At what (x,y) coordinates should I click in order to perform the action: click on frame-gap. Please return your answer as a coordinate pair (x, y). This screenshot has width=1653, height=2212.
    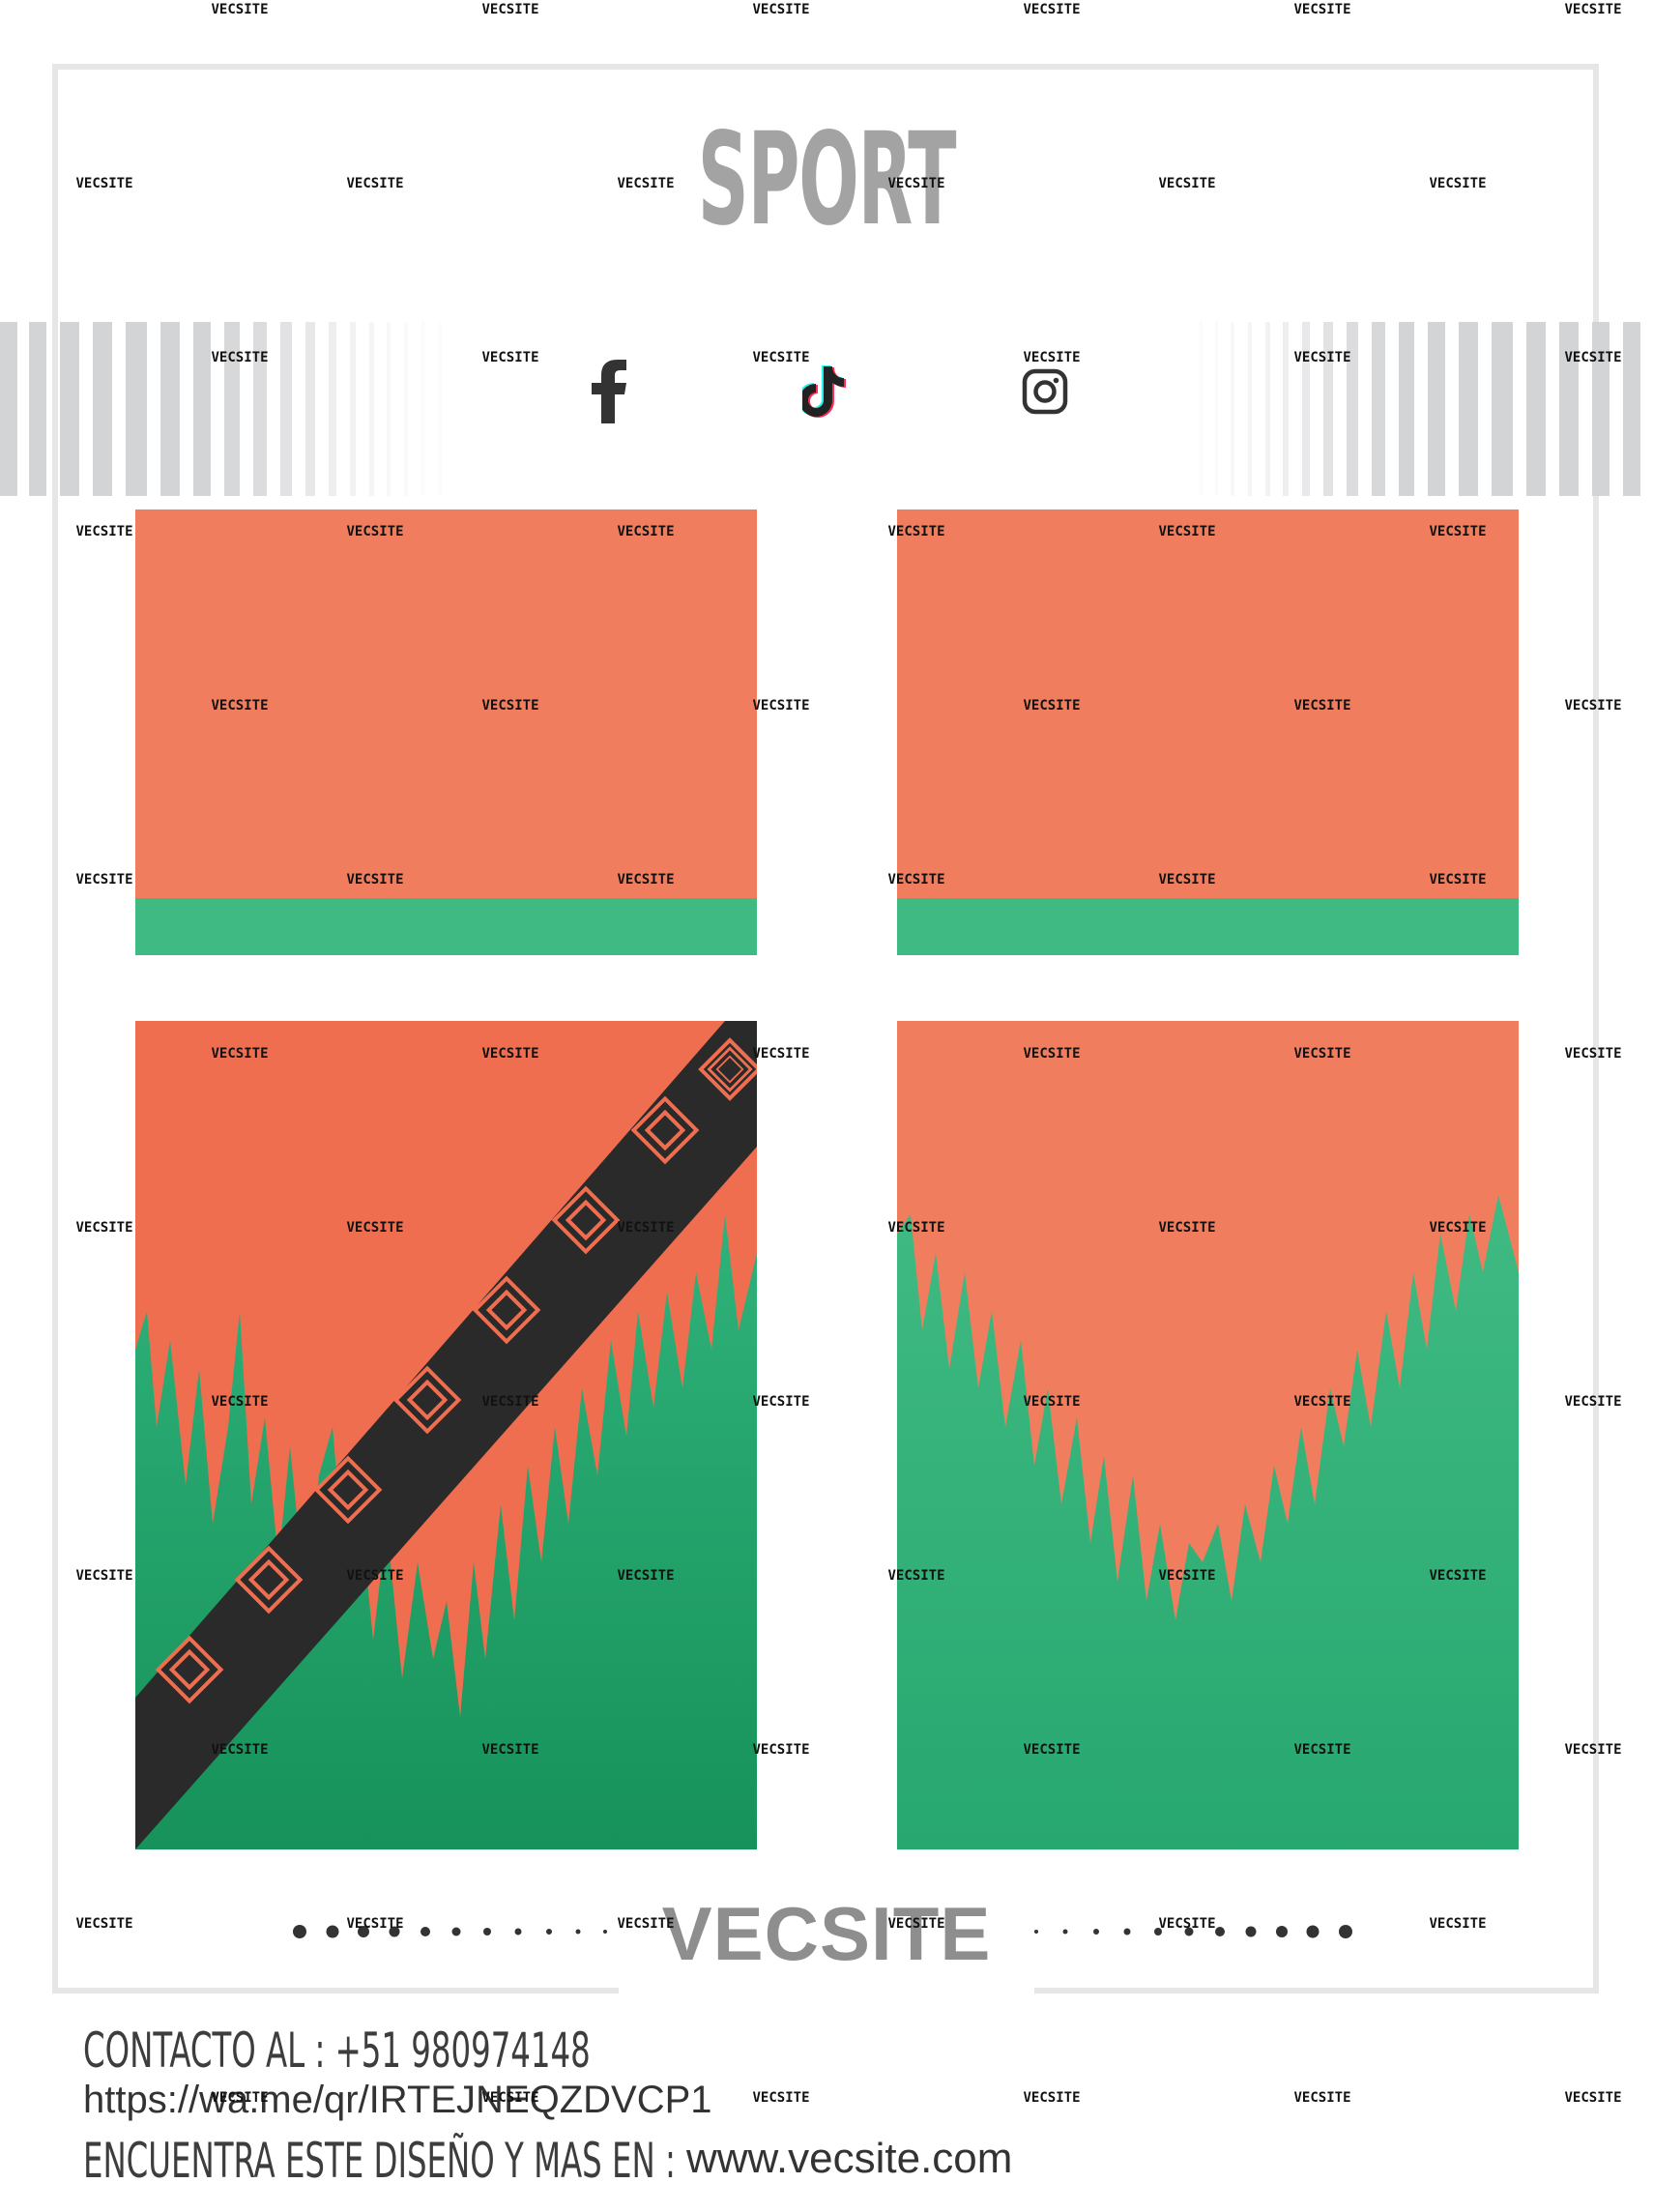
    Looking at the image, I should click on (827, 1991).